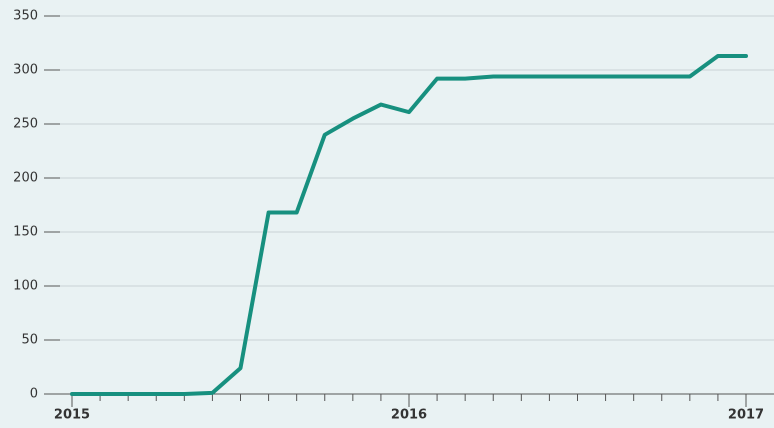 The width and height of the screenshot is (774, 428). What do you see at coordinates (25, 232) in the screenshot?
I see `y-tick-label: 150` at bounding box center [25, 232].